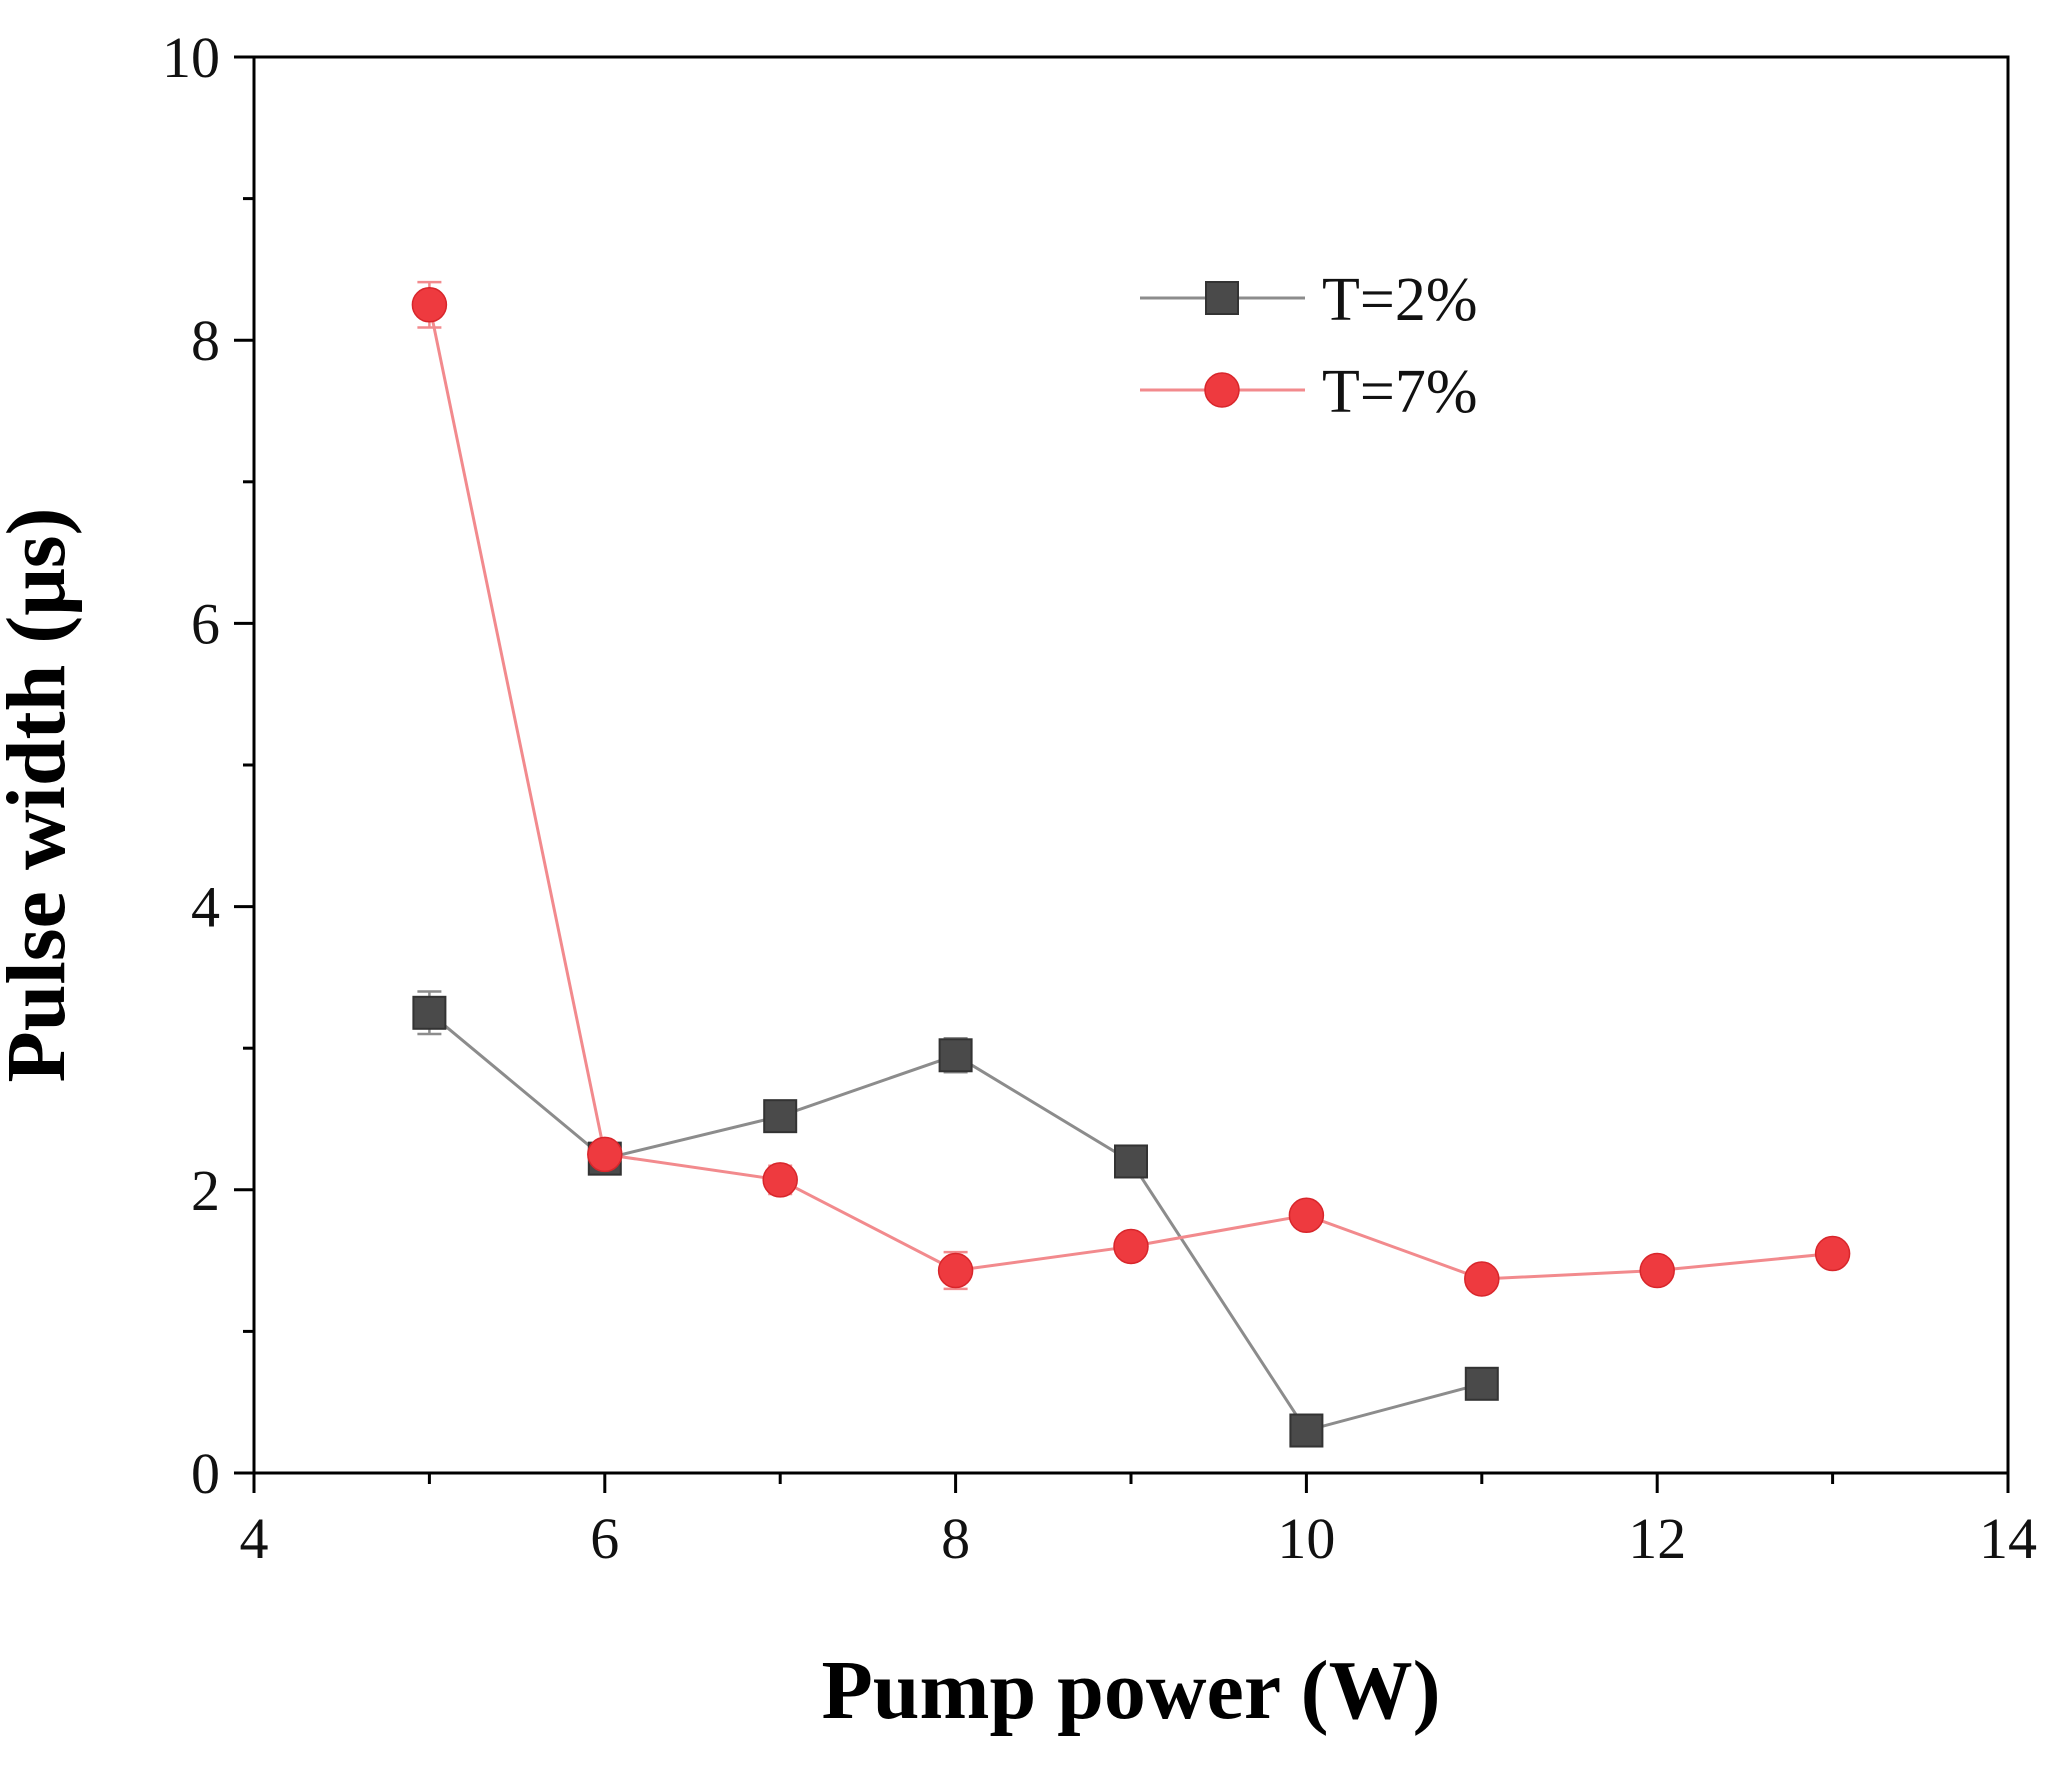  What do you see at coordinates (1399, 300) in the screenshot?
I see `legend-label: T=2%` at bounding box center [1399, 300].